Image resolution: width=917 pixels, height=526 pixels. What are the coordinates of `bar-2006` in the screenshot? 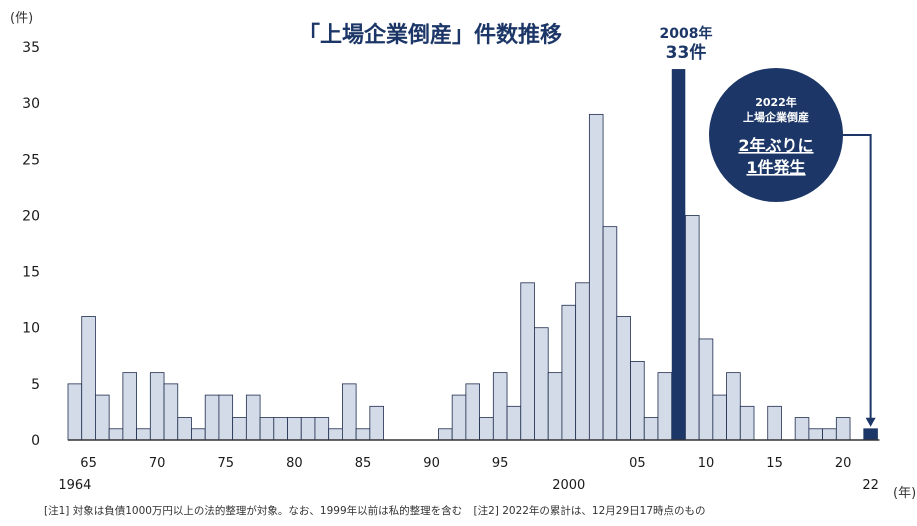 It's located at (651, 429).